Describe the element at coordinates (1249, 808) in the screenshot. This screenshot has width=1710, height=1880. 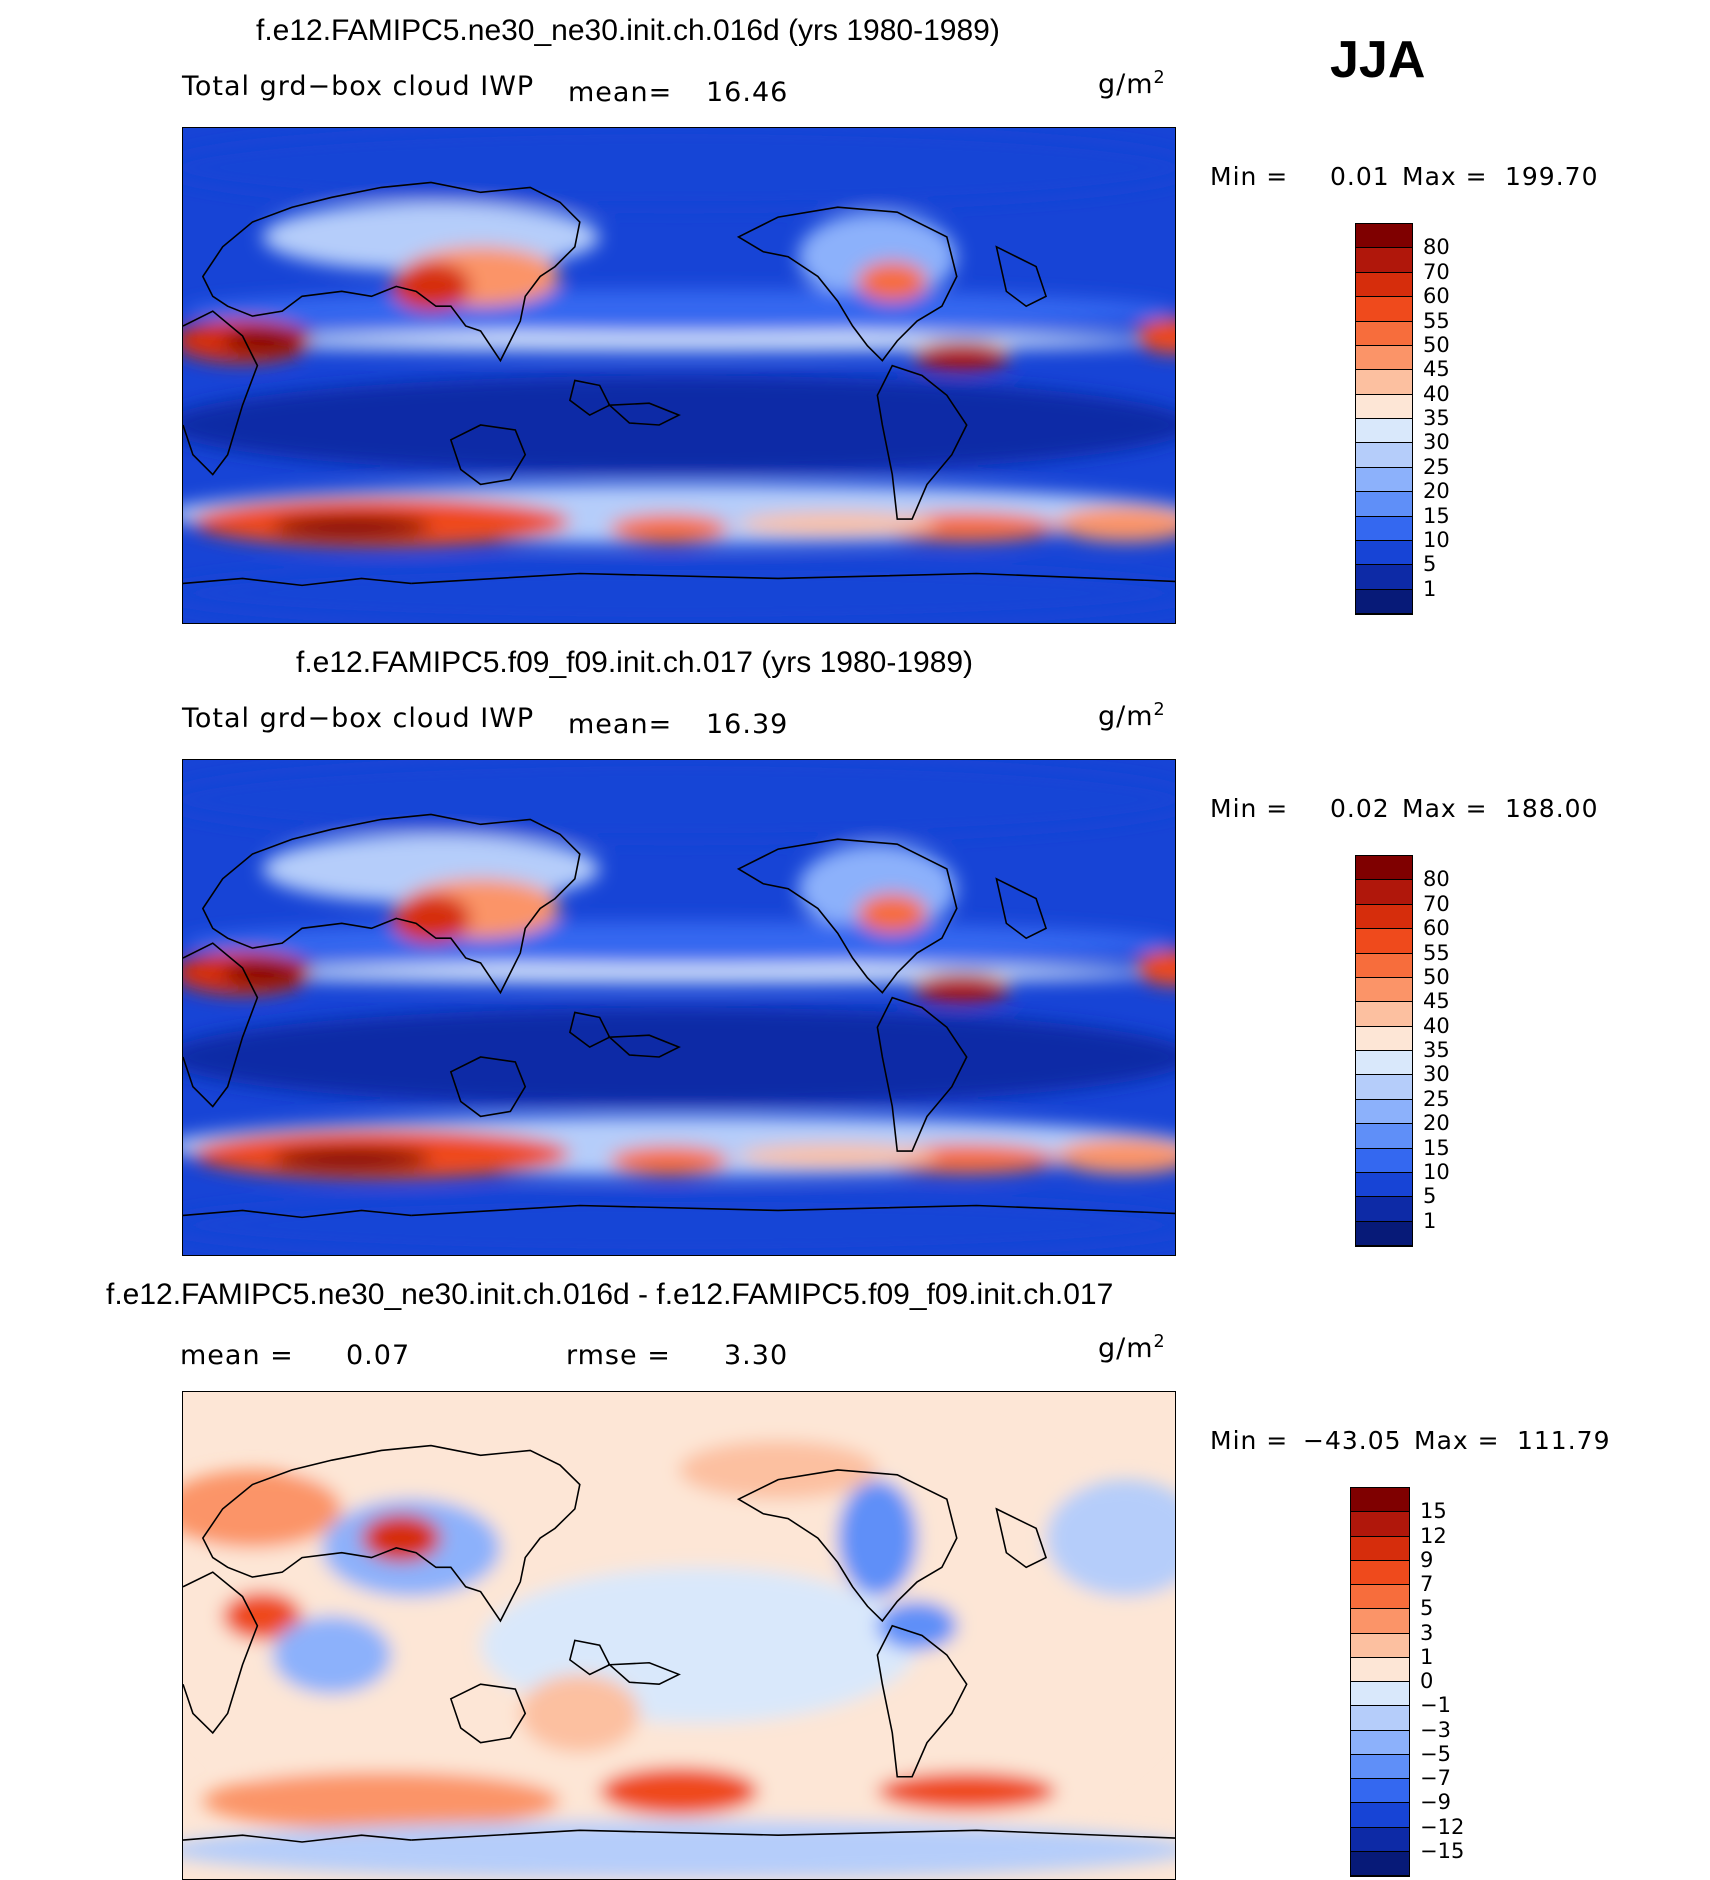
I see `panel2-min-label: Min =` at that location.